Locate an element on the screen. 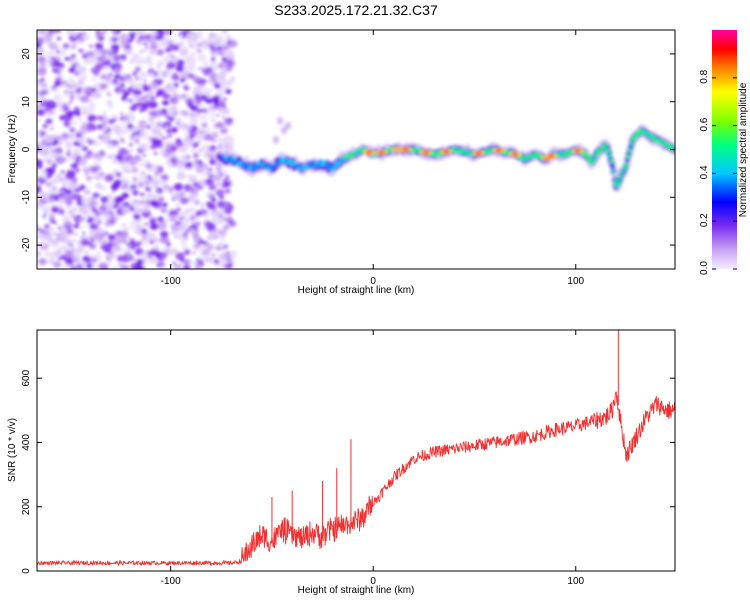 This screenshot has width=750, height=600. spectrogram-y-tick-label: 0 is located at coordinates (26, 149).